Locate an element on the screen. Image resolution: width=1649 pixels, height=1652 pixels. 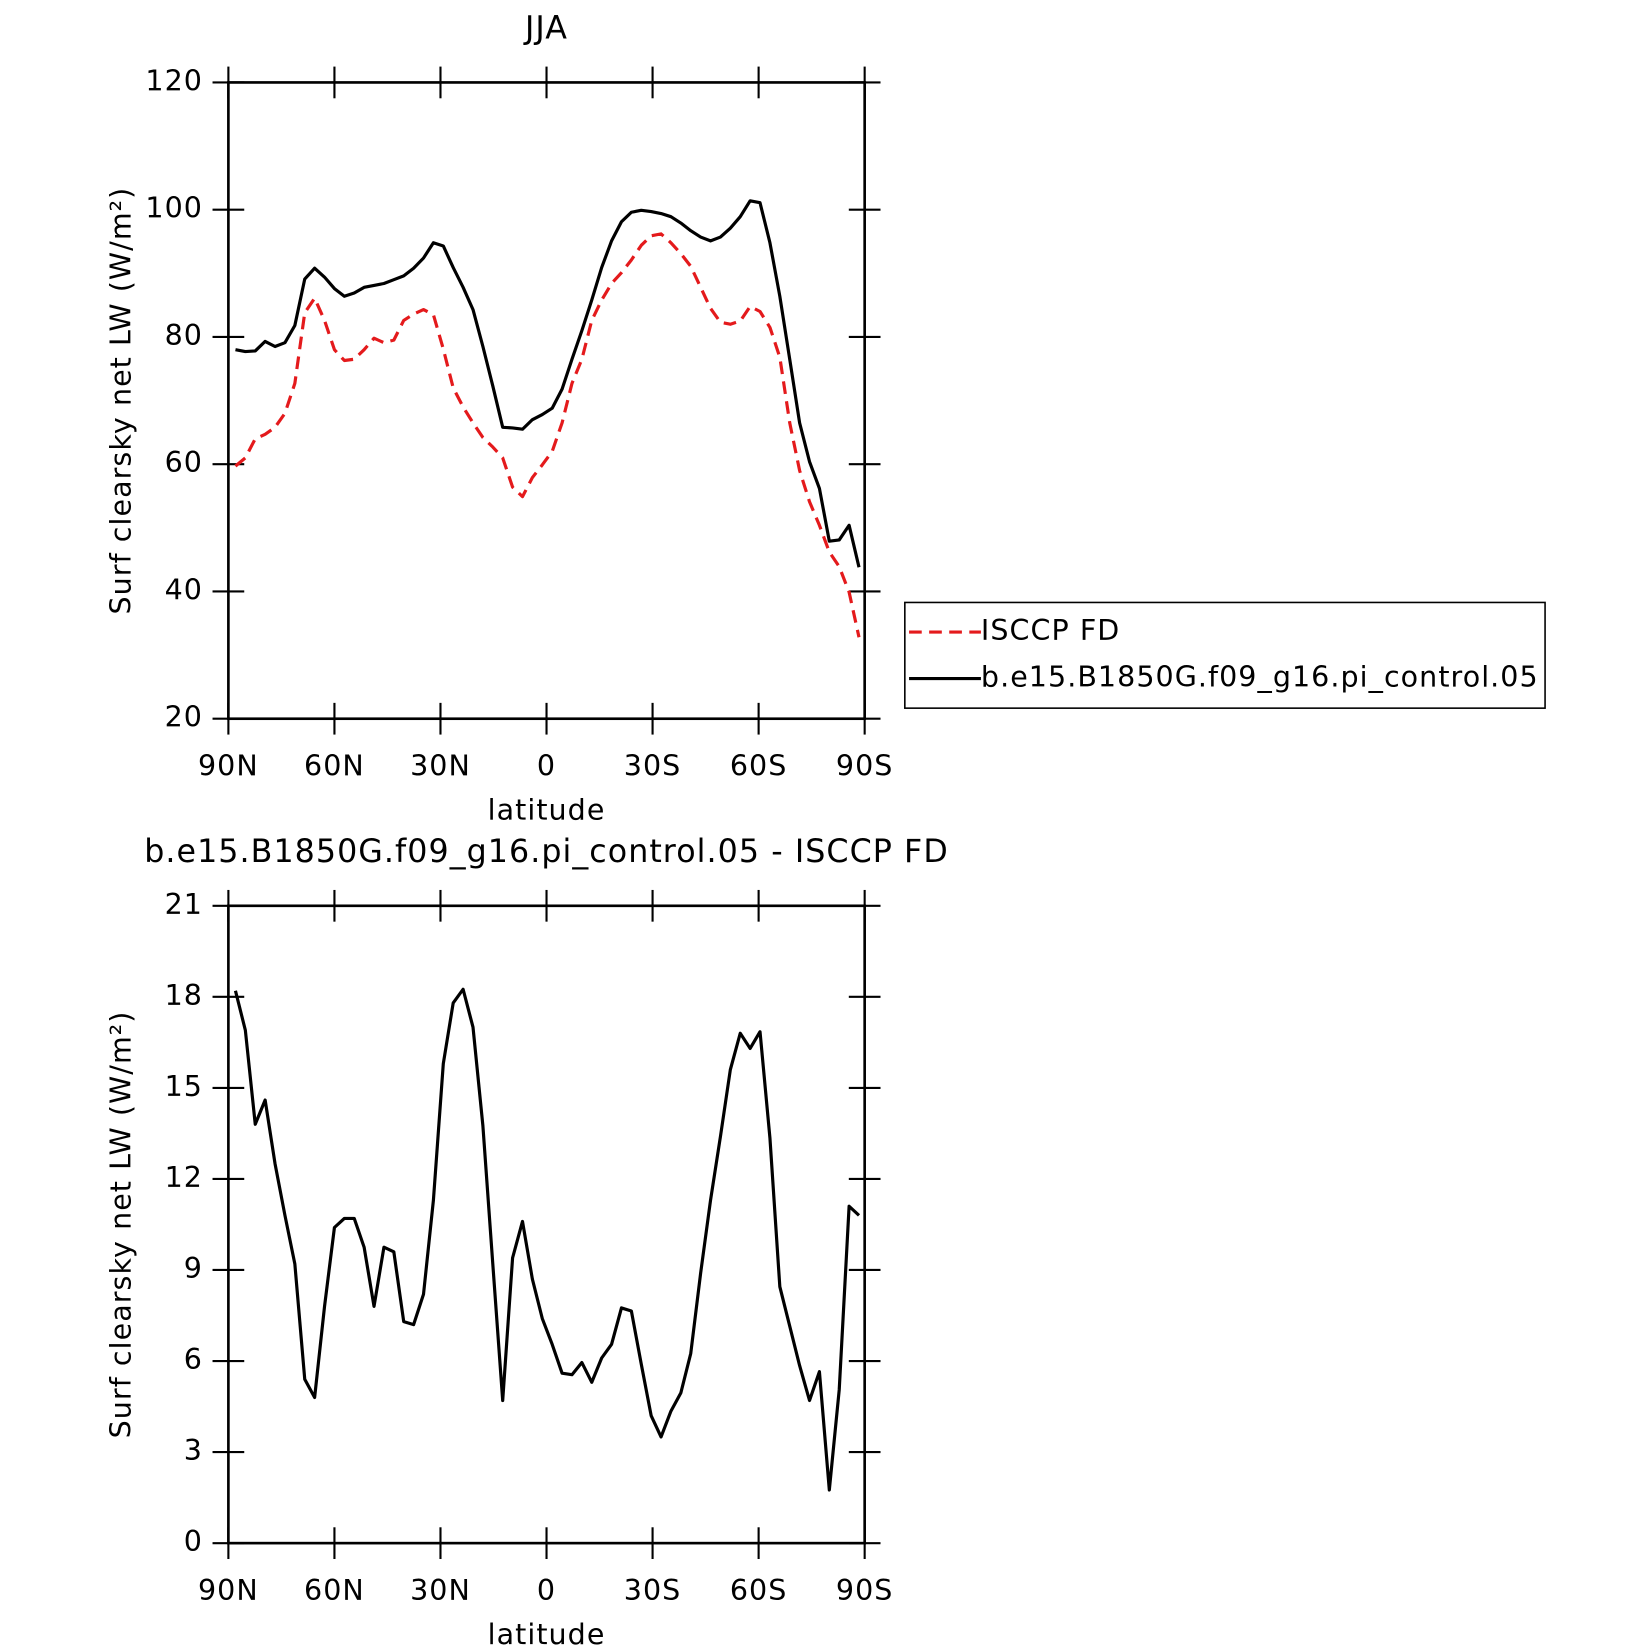
legend-box is located at coordinates (1225, 655).